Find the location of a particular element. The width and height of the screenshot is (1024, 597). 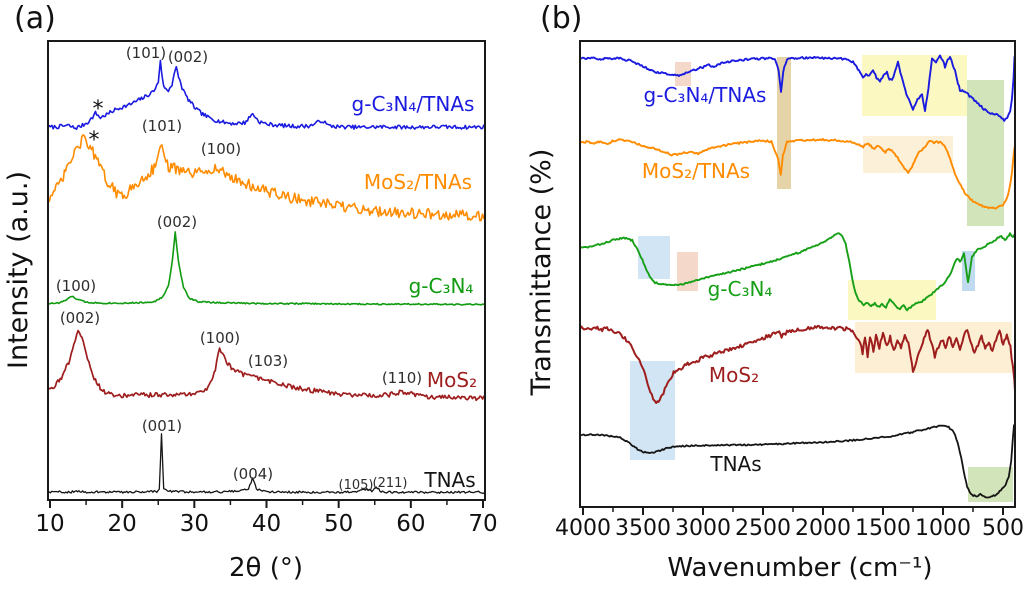

ftir-curve-tnas is located at coordinates (797, 461).